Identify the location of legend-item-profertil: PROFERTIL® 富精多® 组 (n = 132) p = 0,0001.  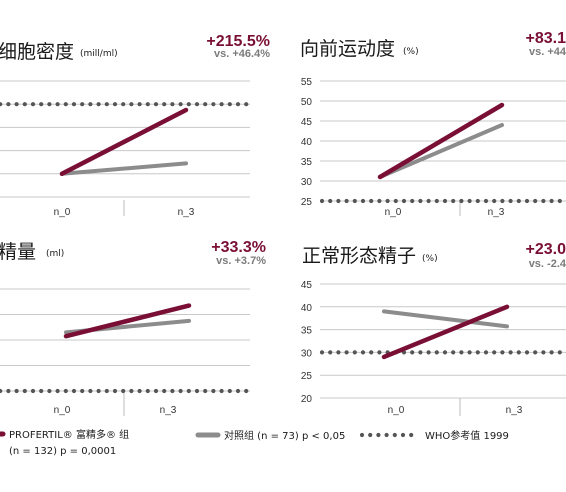
(64, 442).